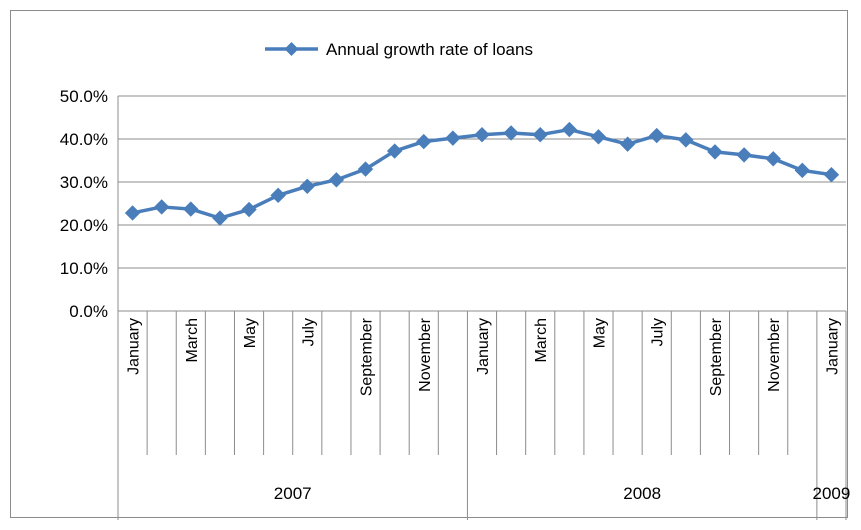 This screenshot has height=530, width=861. I want to click on y-tick-label: 40.0%, so click(84, 139).